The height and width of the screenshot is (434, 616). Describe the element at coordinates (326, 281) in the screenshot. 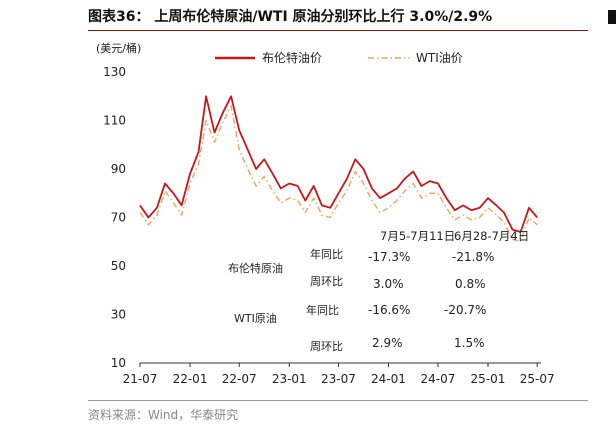

I see `table-metric-brent-wow: 周环比` at that location.